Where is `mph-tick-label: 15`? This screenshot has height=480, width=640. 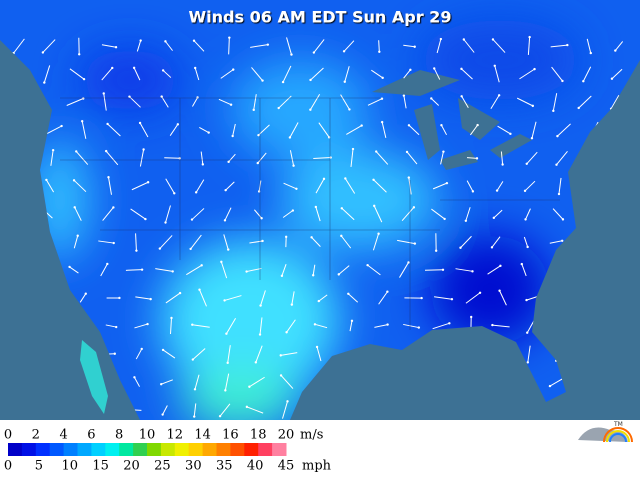
mph-tick-label: 15 is located at coordinates (100, 466).